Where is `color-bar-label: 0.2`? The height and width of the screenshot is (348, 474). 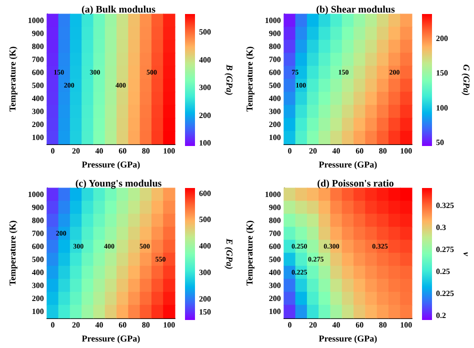
color-bar-label: 0.2 is located at coordinates (441, 315).